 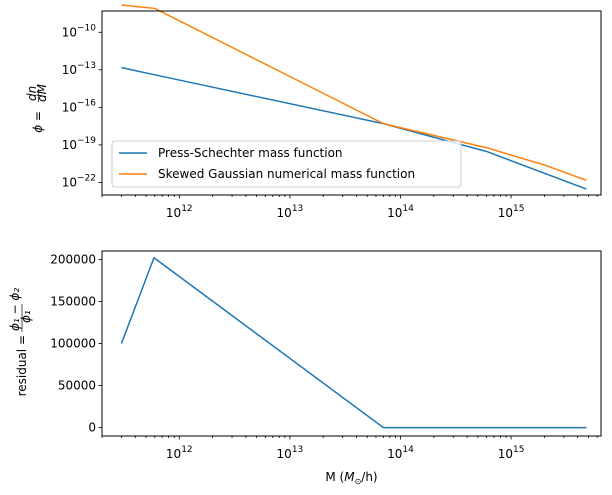 What do you see at coordinates (73, 259) in the screenshot?
I see `y-tick-label: 200000` at bounding box center [73, 259].